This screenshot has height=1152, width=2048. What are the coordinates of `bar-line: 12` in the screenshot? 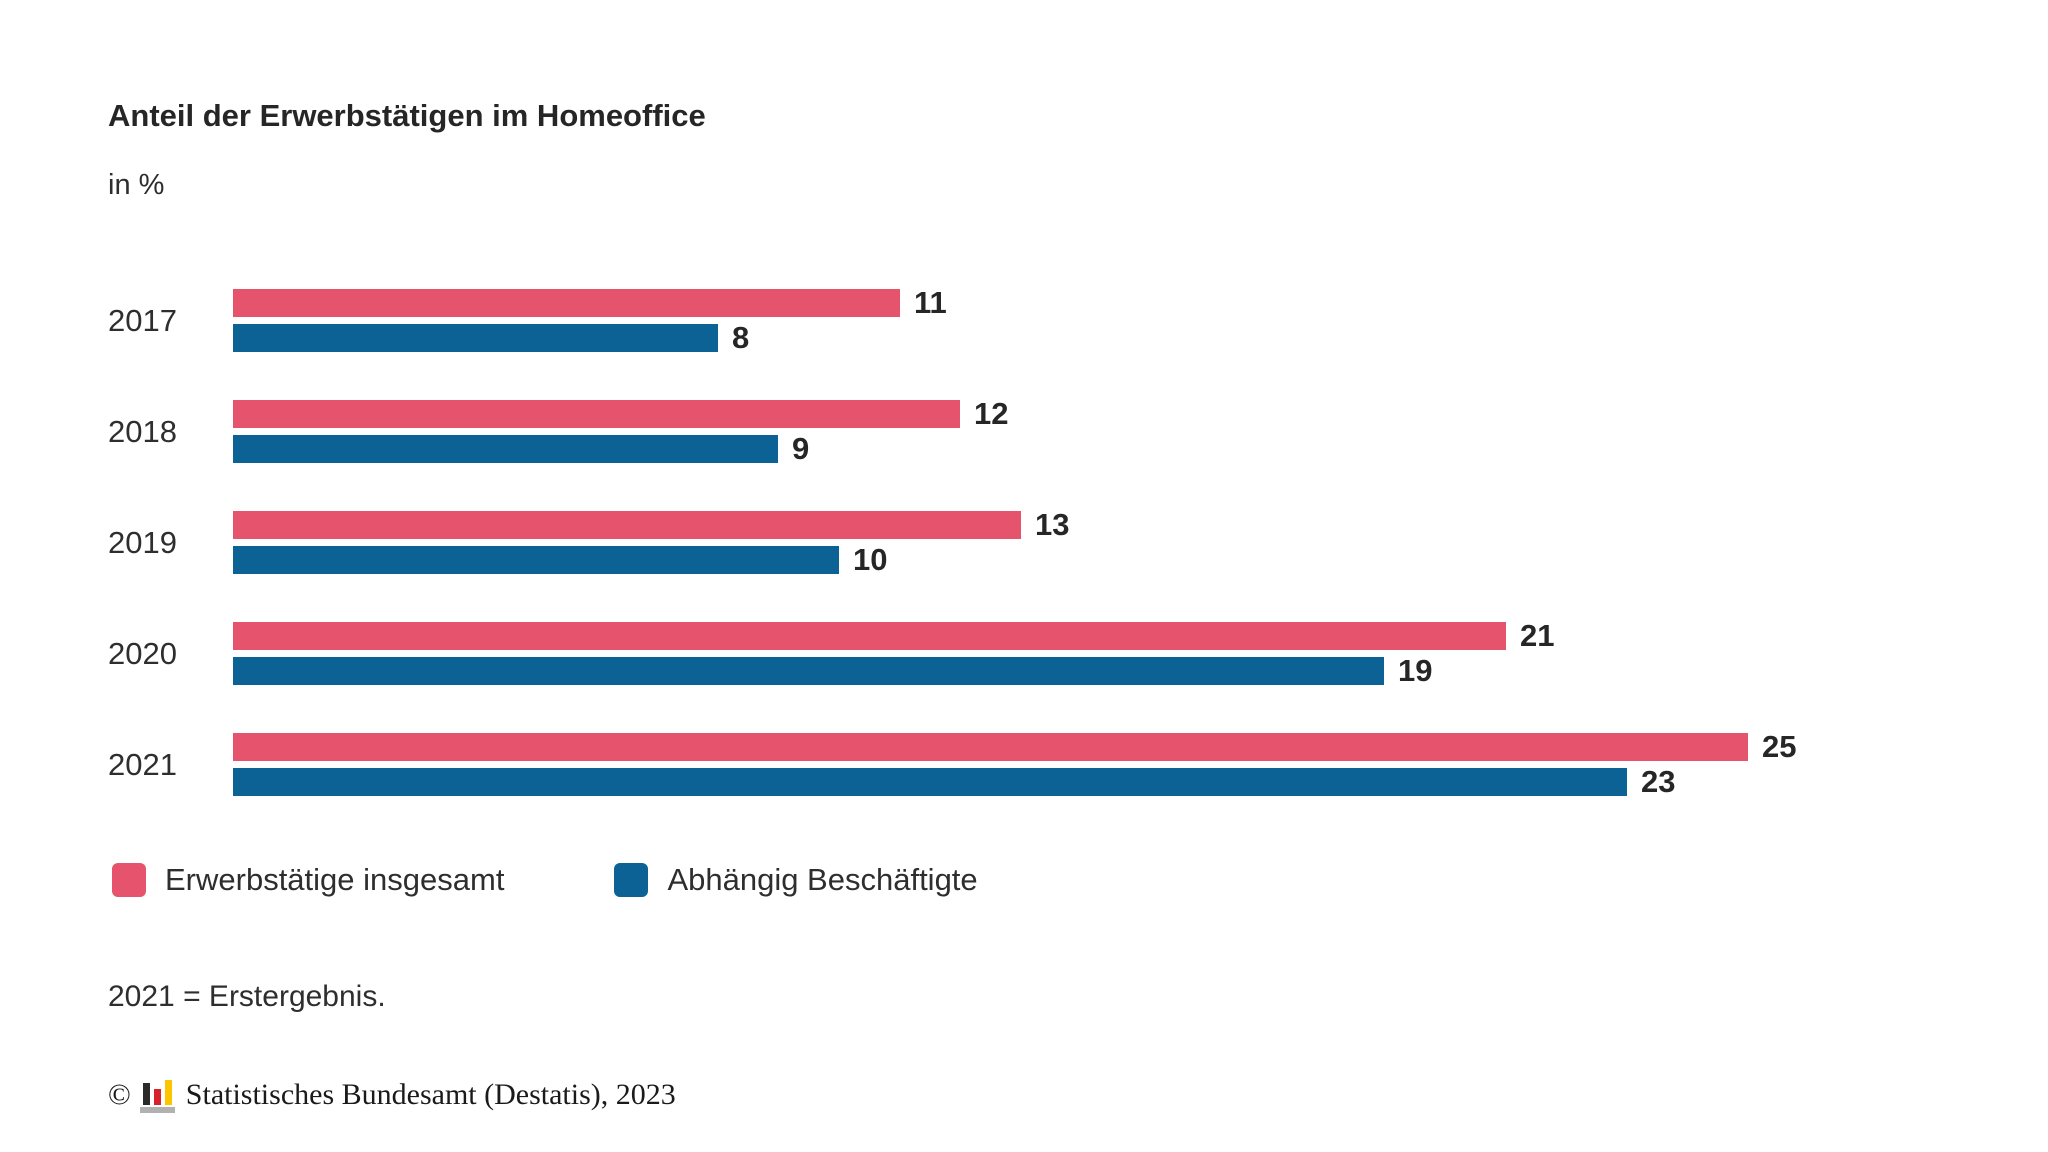 It's located at (1140, 413).